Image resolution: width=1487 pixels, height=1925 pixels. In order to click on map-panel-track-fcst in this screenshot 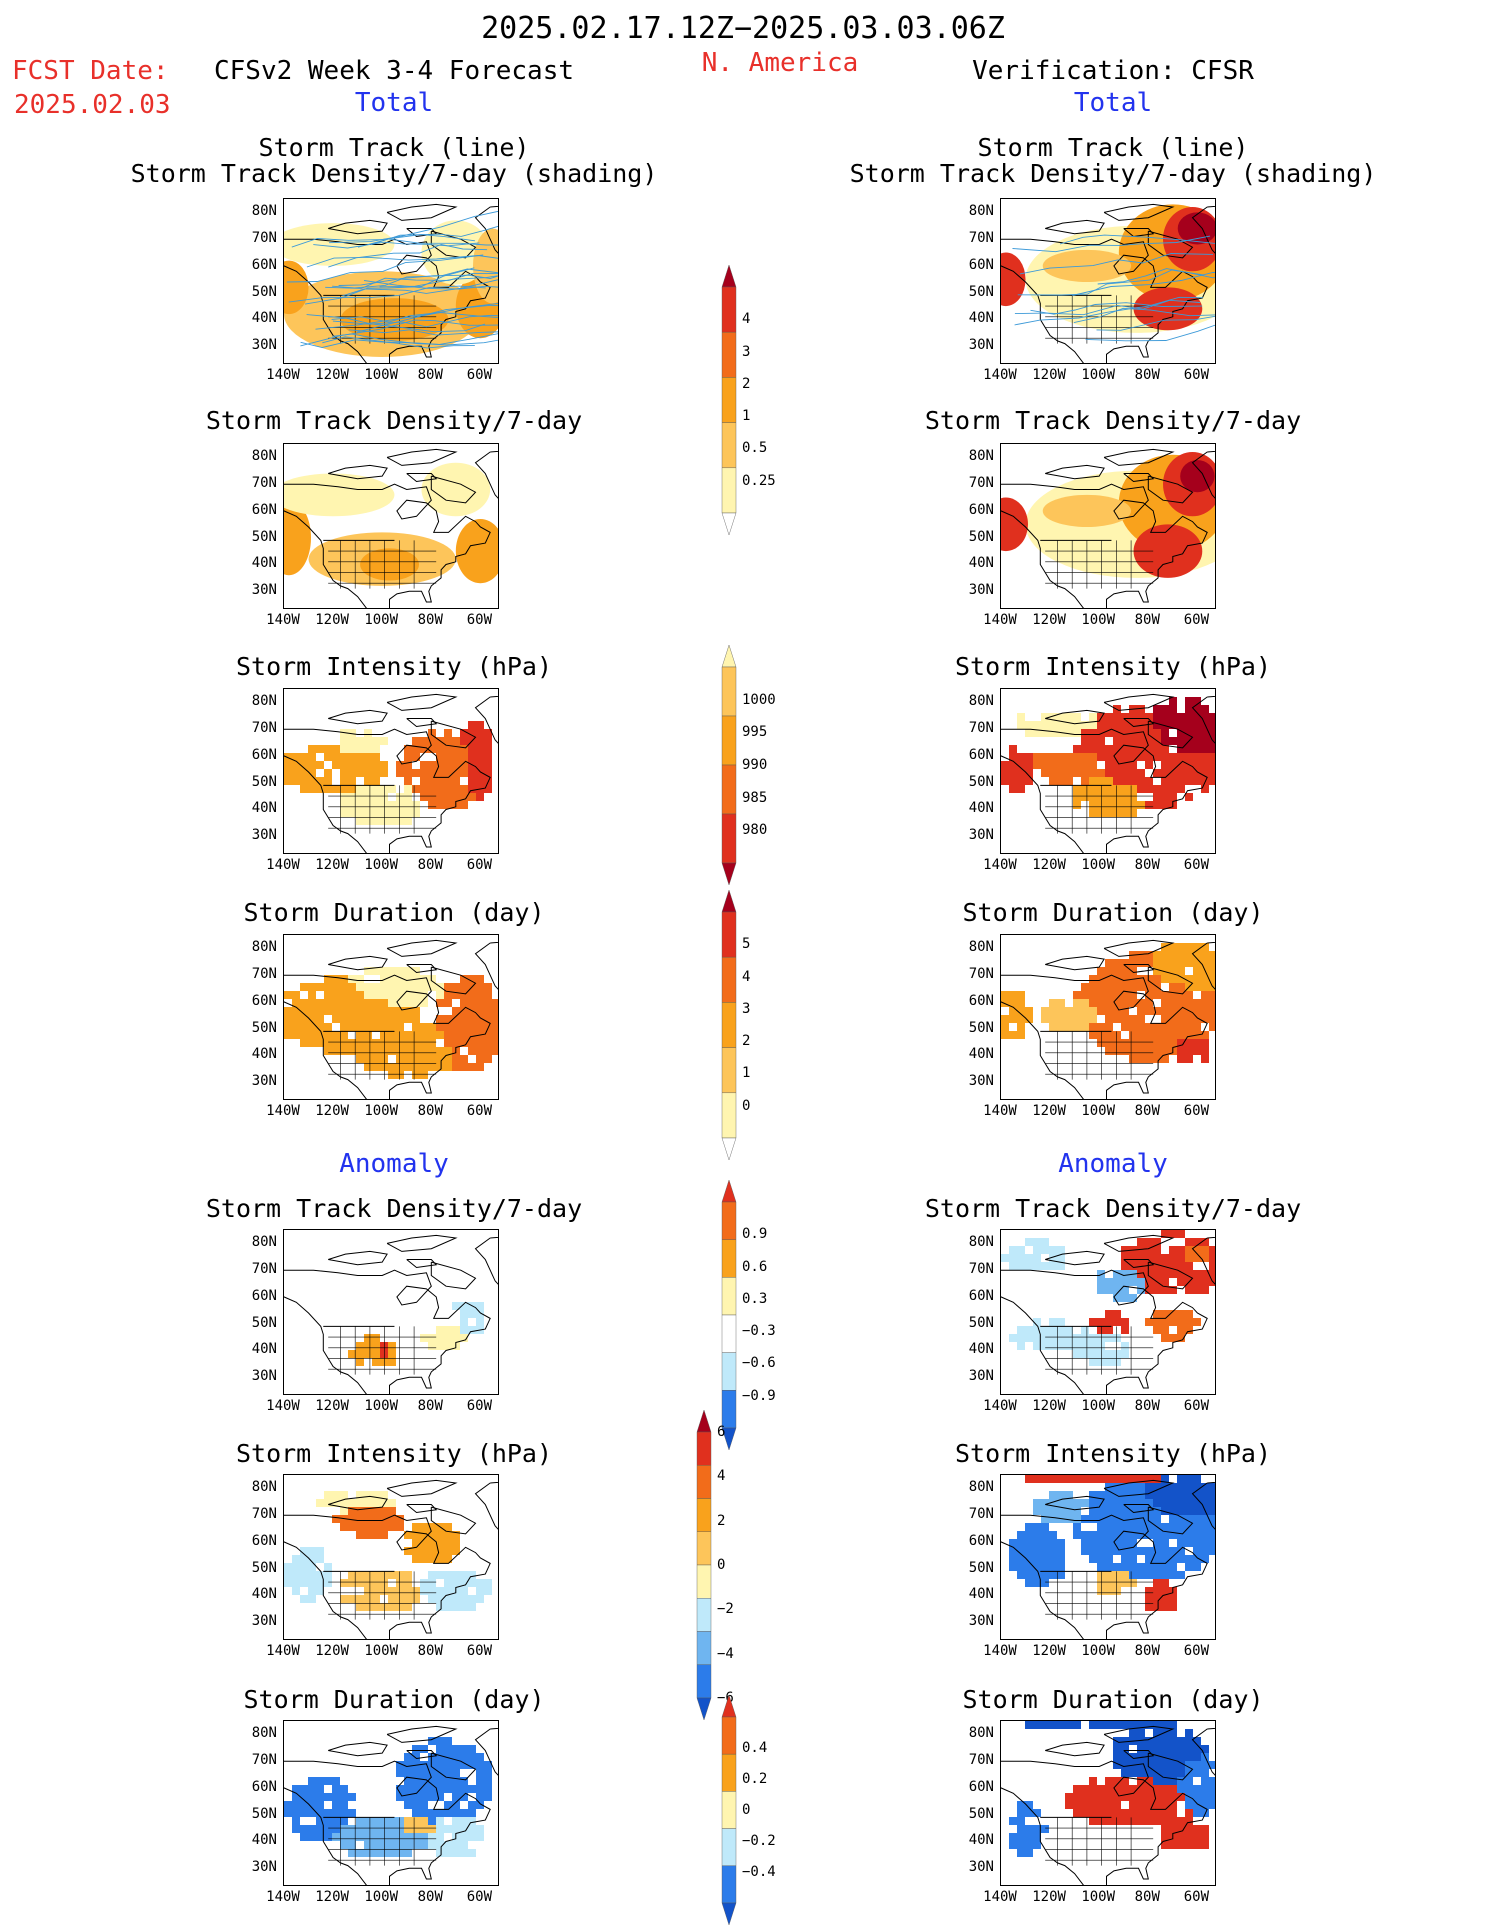, I will do `click(391, 281)`.